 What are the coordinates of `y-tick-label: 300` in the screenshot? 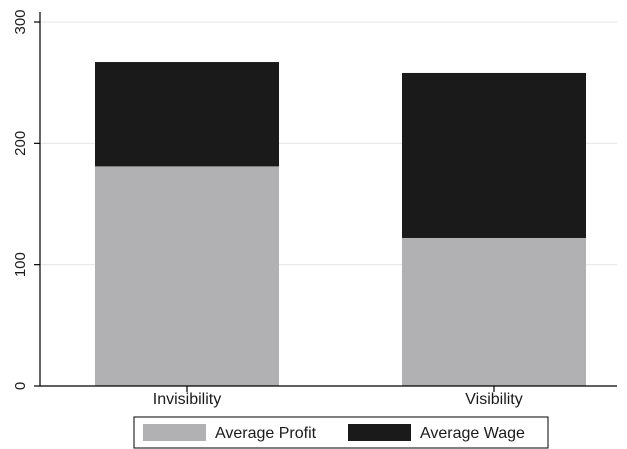 It's located at (20, 21).